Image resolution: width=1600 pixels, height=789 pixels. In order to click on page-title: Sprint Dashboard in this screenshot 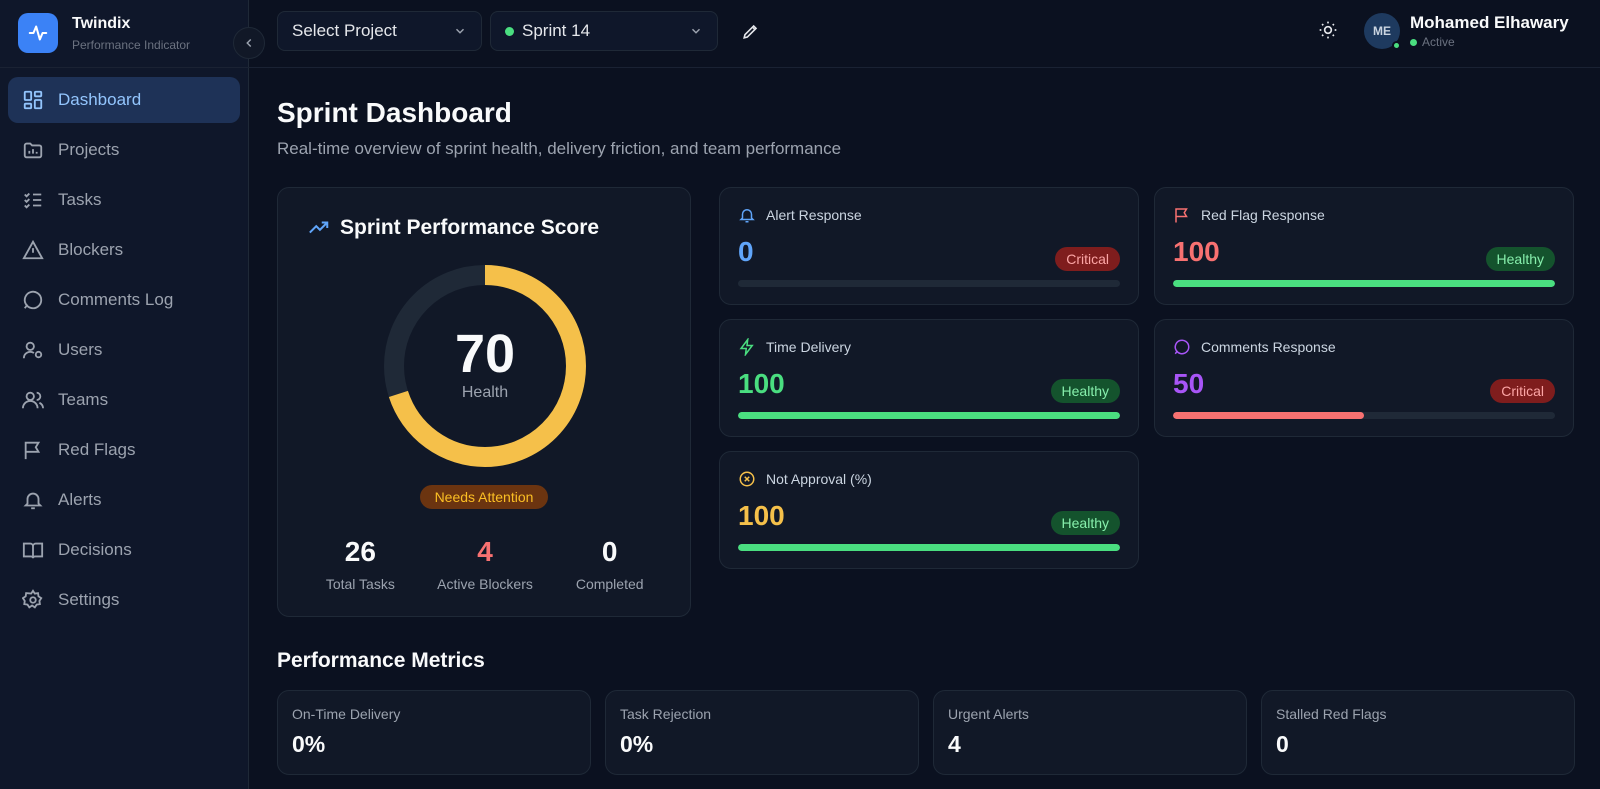, I will do `click(394, 112)`.